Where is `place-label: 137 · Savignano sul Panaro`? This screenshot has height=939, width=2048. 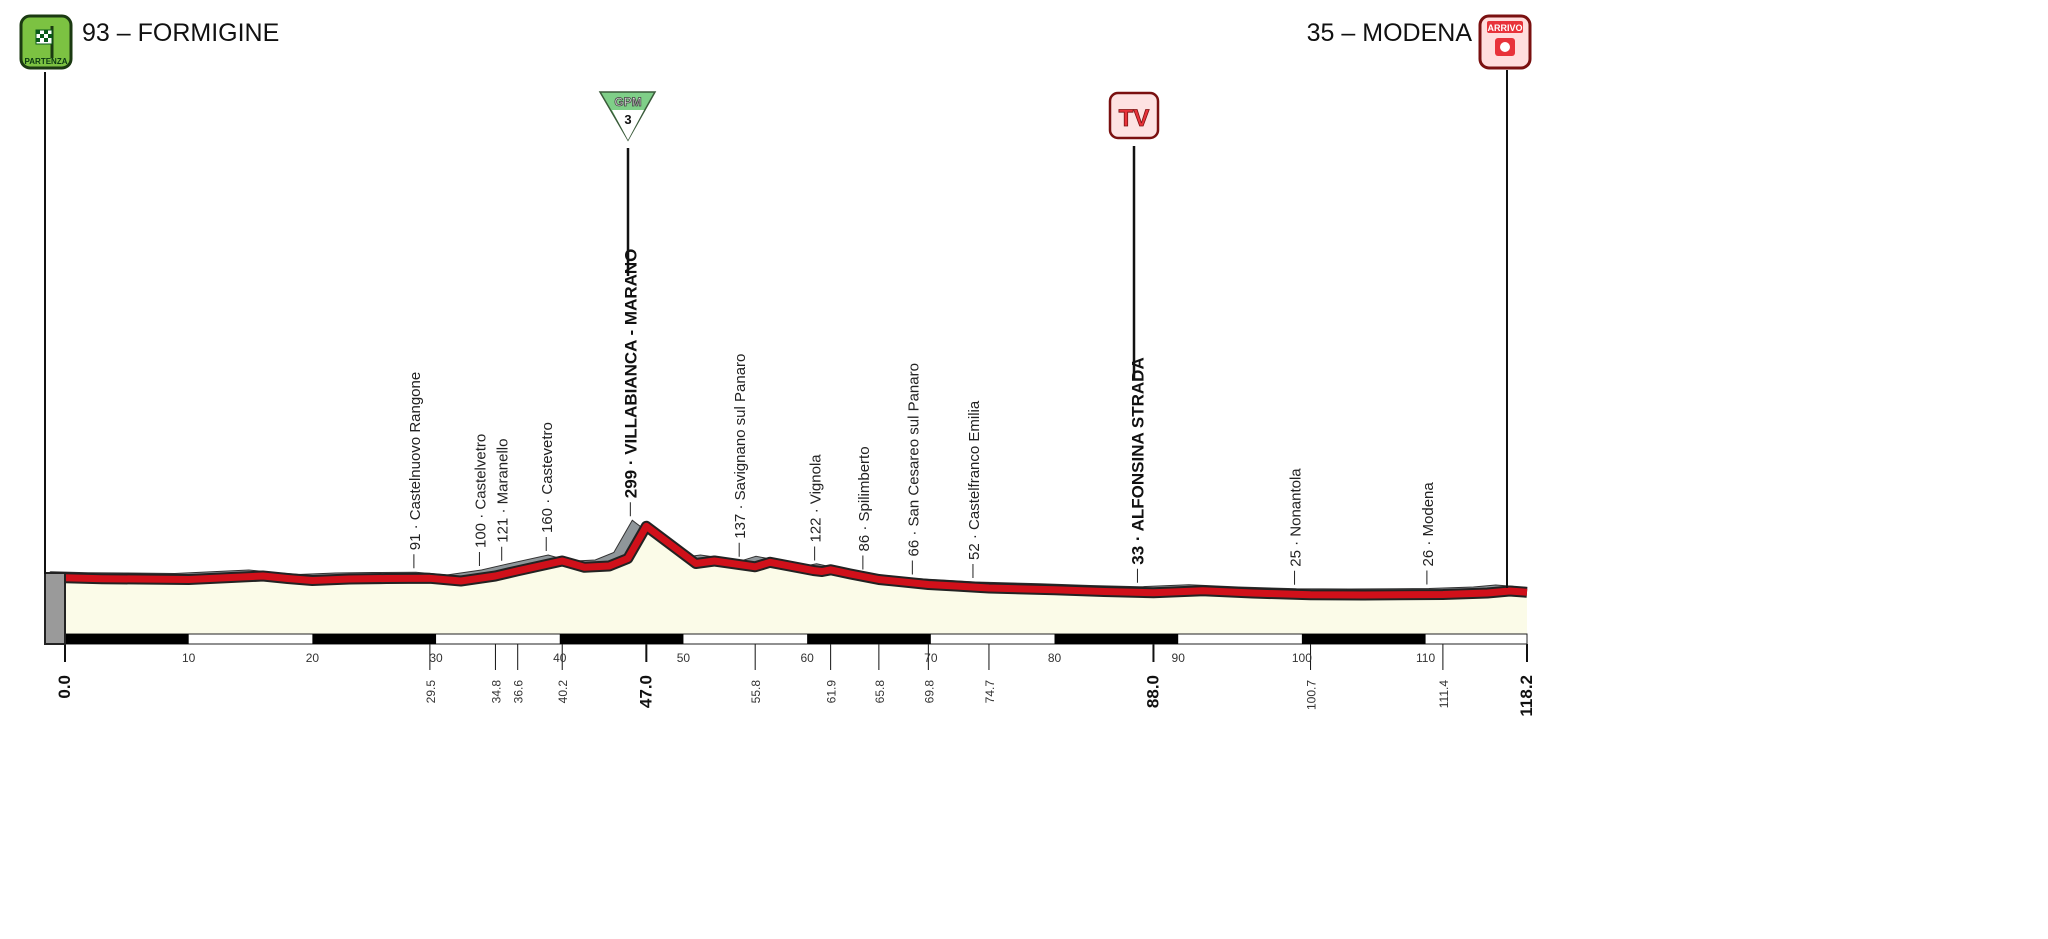 place-label: 137 · Savignano sul Panaro is located at coordinates (740, 446).